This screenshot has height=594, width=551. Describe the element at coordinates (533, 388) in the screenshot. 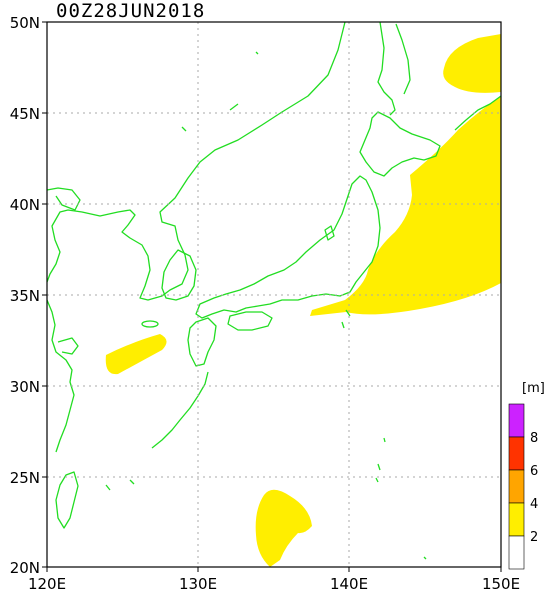

I see `legend-unit: [m]` at that location.